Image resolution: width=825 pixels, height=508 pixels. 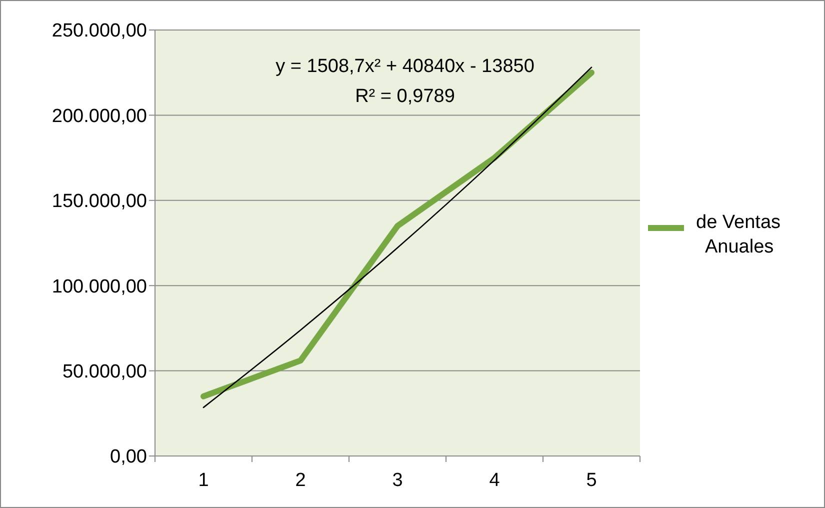 I want to click on x-tick-label: 5, so click(x=591, y=480).